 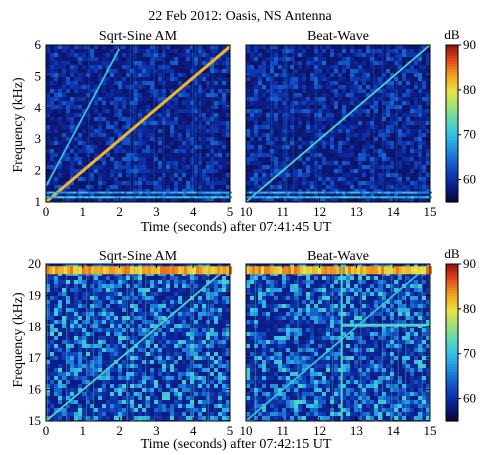 What do you see at coordinates (18, 340) in the screenshot?
I see `ylabel-bottom: Frequency (kHz)` at bounding box center [18, 340].